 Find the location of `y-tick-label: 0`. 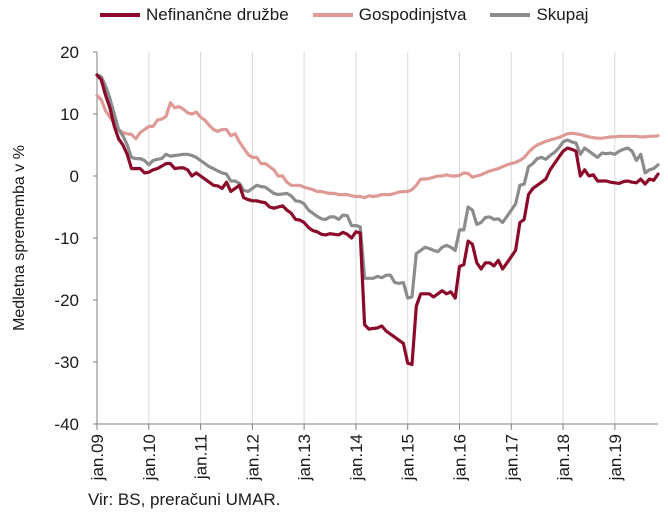

y-tick-label: 0 is located at coordinates (74, 176).